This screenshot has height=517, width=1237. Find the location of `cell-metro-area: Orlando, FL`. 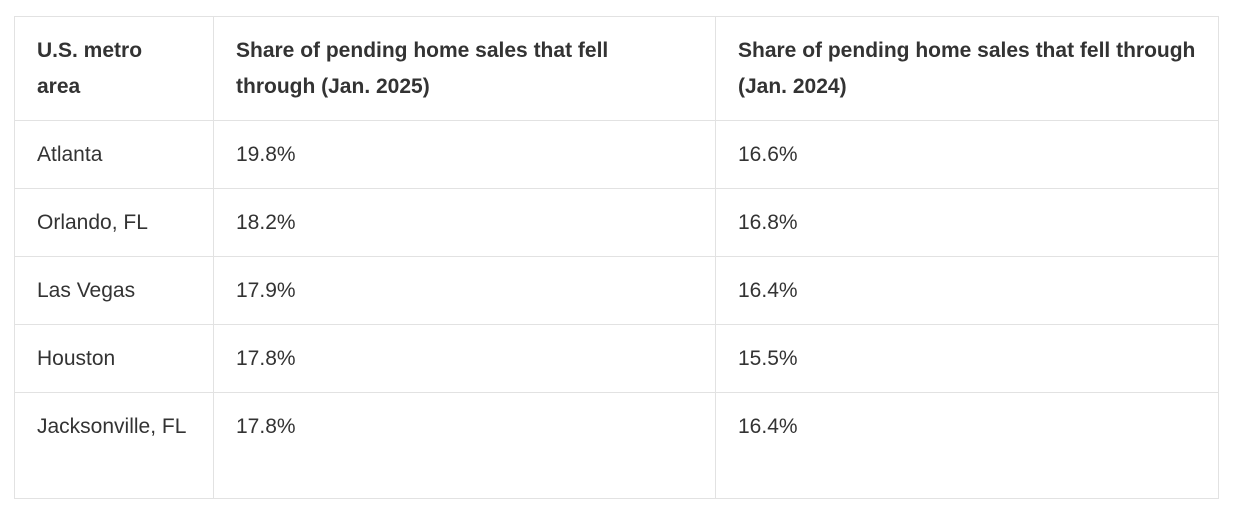

cell-metro-area: Orlando, FL is located at coordinates (114, 222).